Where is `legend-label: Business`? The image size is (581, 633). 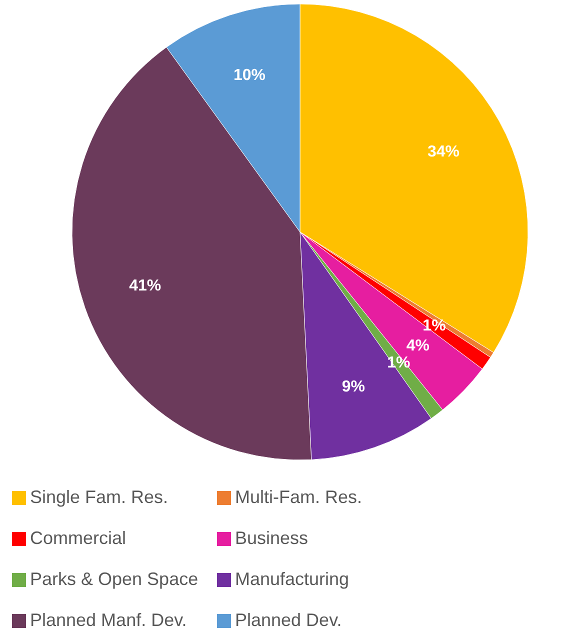
legend-label: Business is located at coordinates (271, 538).